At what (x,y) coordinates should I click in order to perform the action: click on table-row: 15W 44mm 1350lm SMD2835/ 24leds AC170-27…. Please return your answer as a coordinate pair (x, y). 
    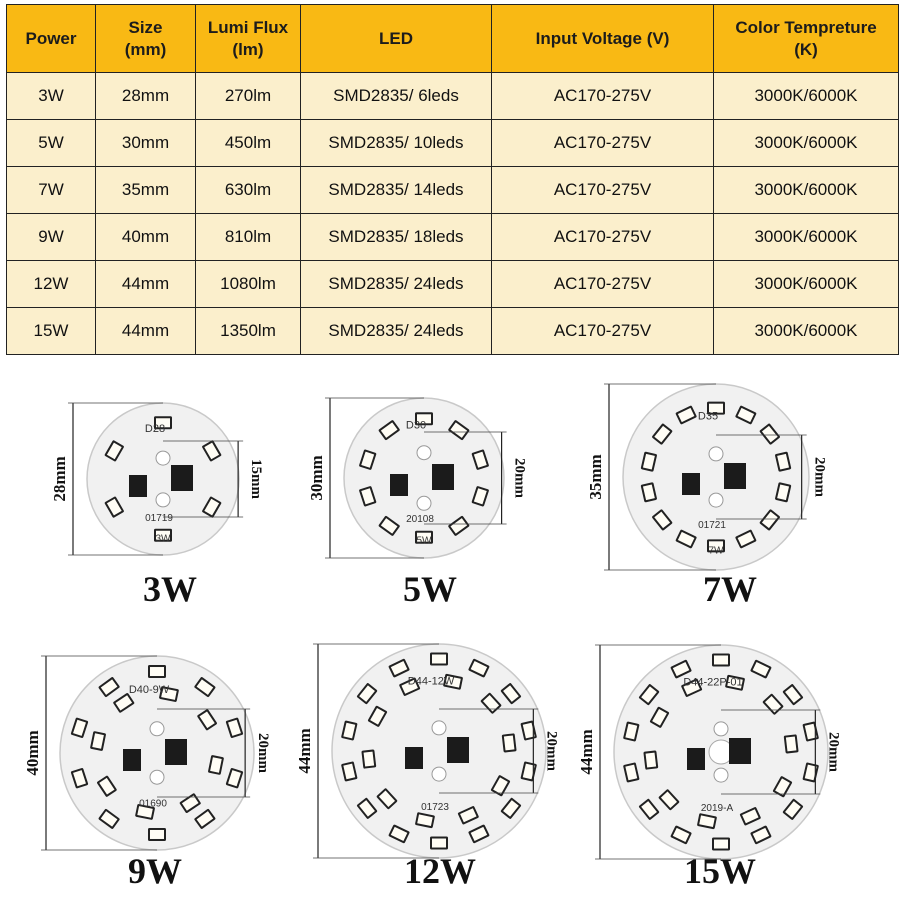
    Looking at the image, I should click on (452, 331).